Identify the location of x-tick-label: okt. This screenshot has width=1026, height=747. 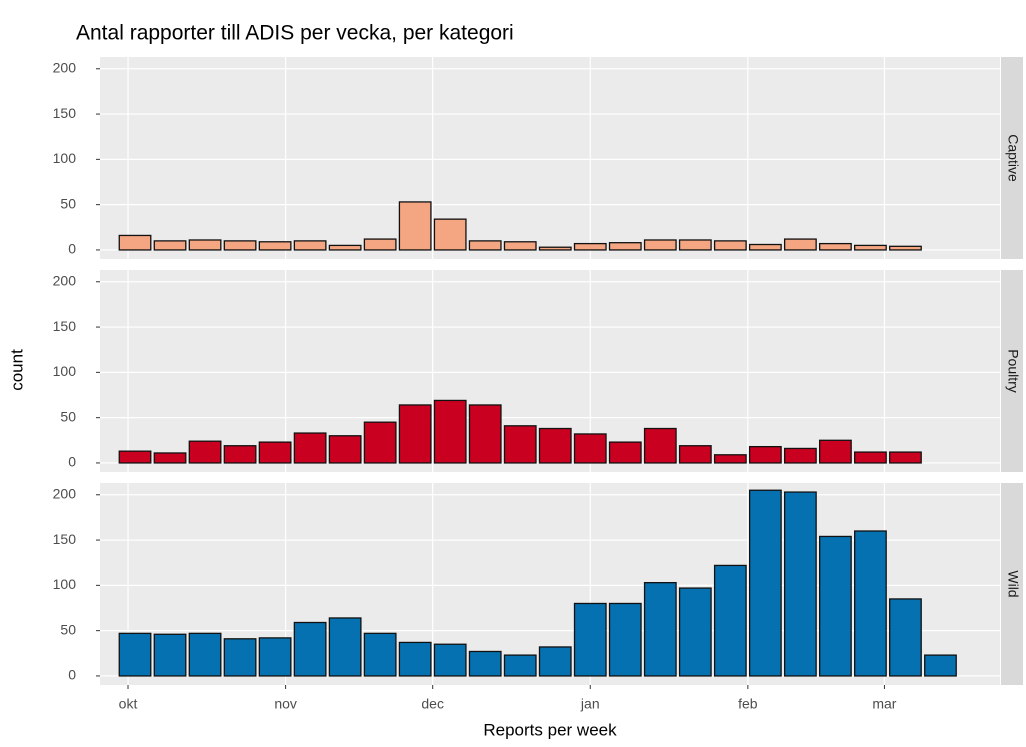
(128, 704).